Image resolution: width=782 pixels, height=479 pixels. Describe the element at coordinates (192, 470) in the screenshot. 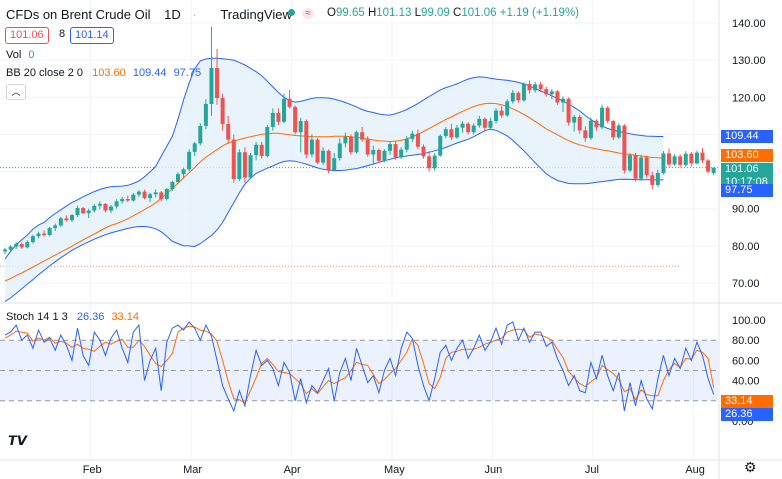

I see `time-tick-label: Mar` at that location.